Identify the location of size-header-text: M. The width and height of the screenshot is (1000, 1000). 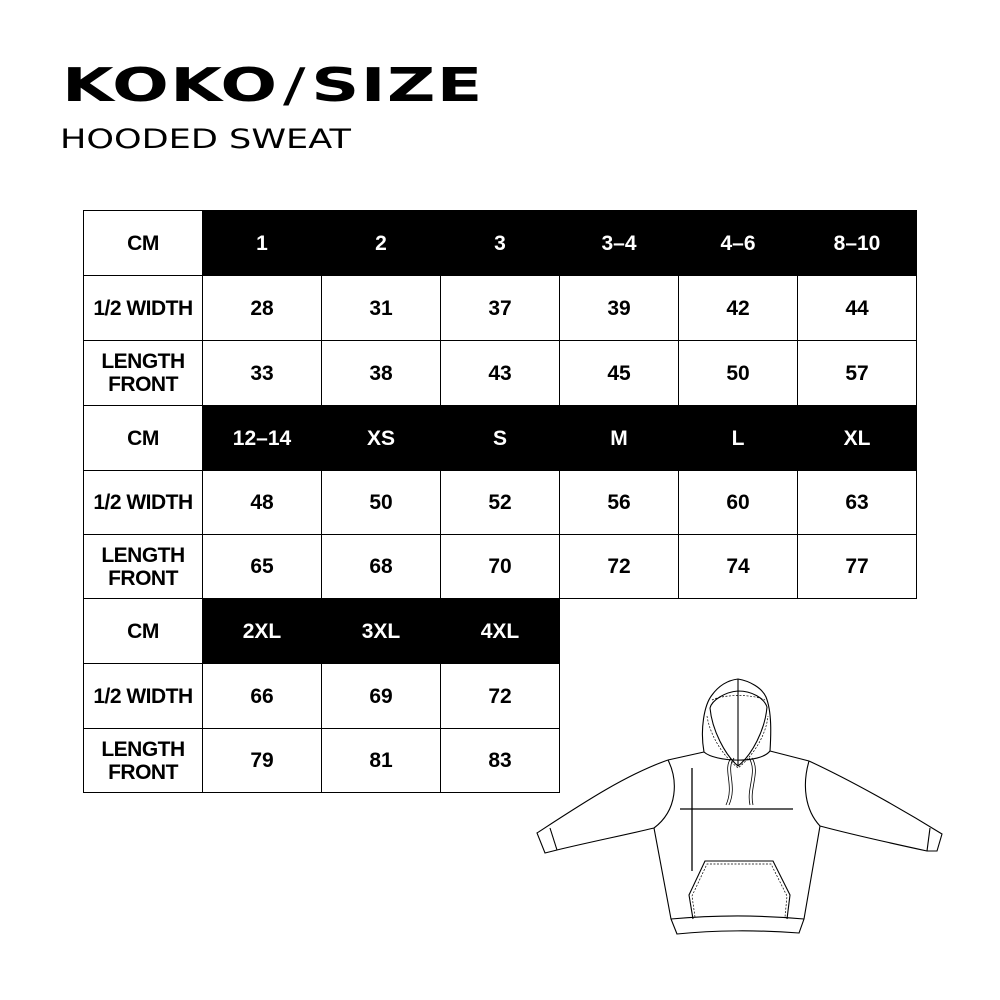
(619, 438).